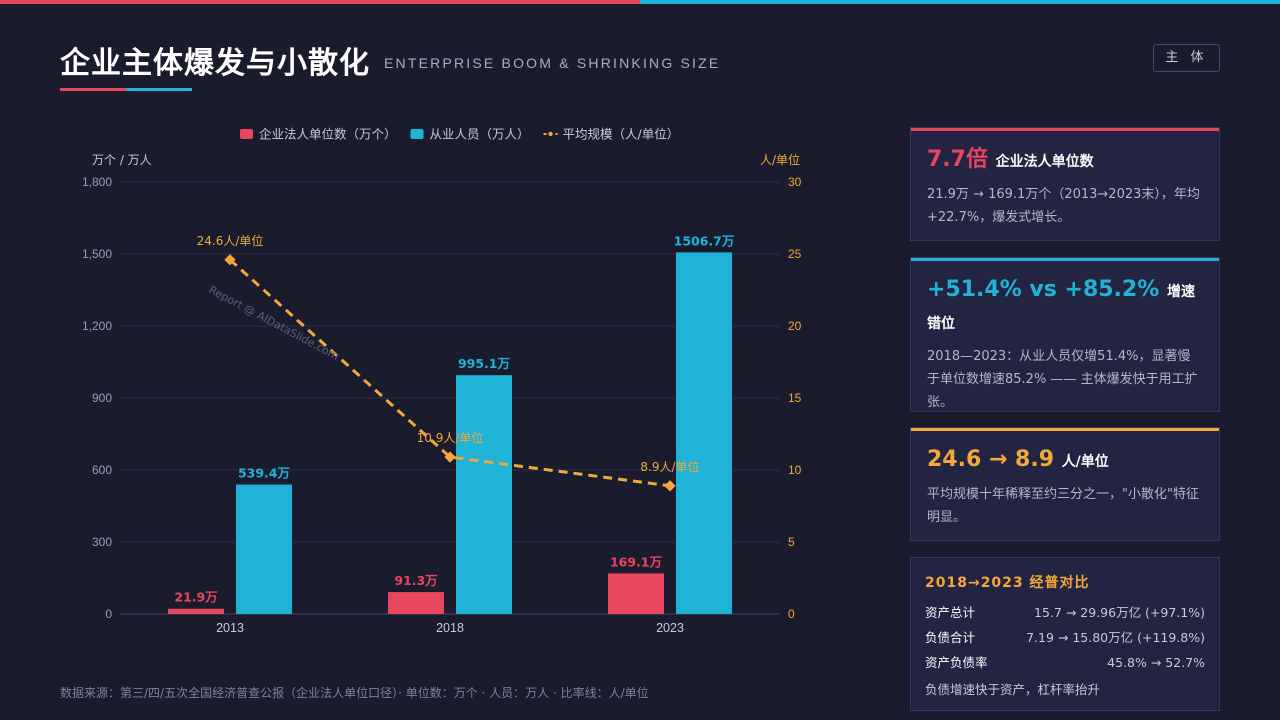  What do you see at coordinates (636, 561) in the screenshot?
I see `bar-value-label: 169.1万` at bounding box center [636, 561].